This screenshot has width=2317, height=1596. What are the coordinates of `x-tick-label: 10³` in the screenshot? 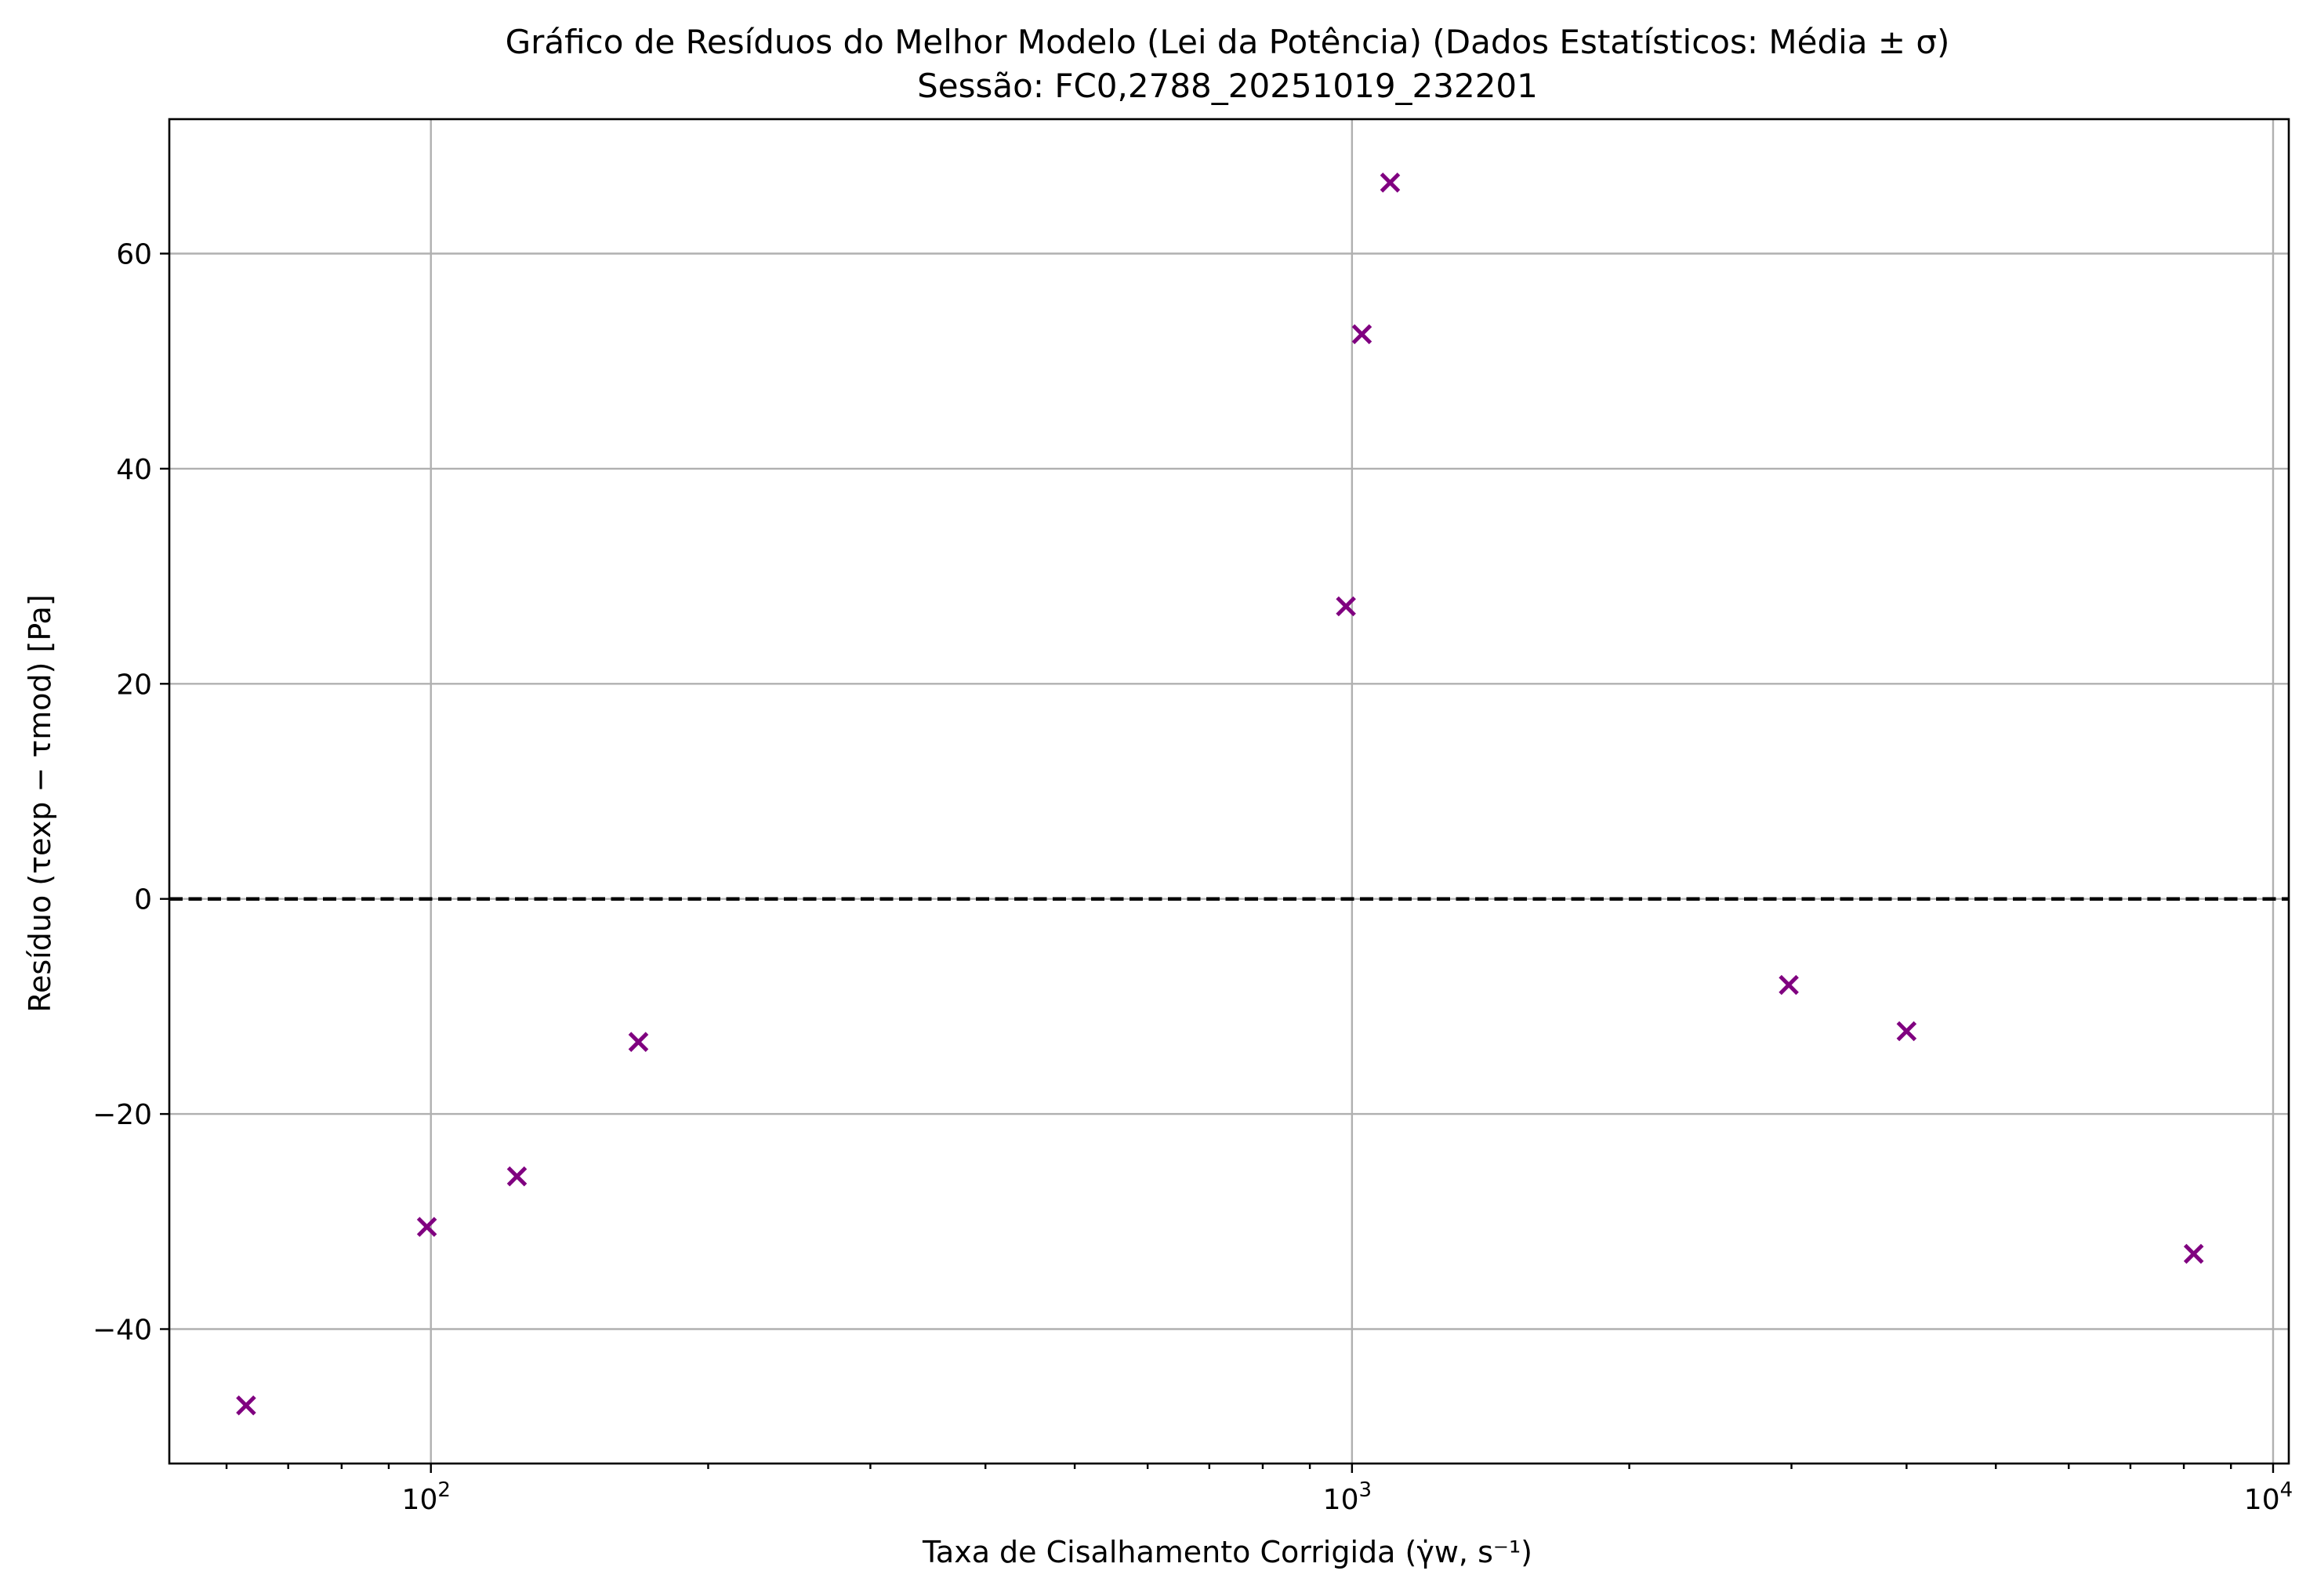 It's located at (1347, 1497).